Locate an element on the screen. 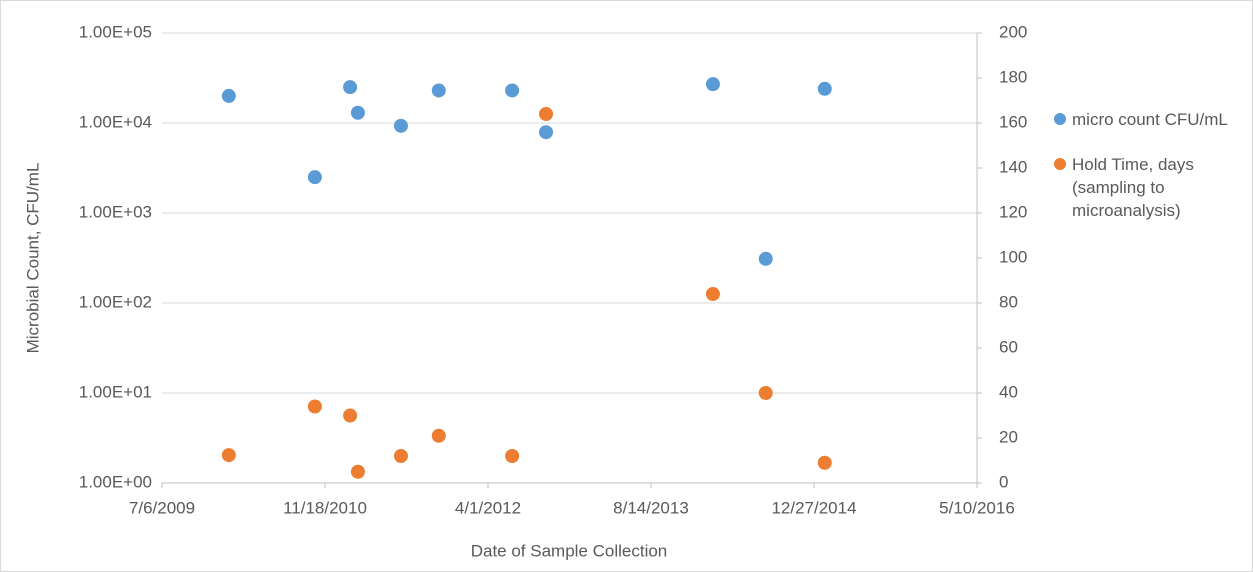 This screenshot has height=572, width=1253. legend-item: micro count CFU/mL is located at coordinates (1145, 119).